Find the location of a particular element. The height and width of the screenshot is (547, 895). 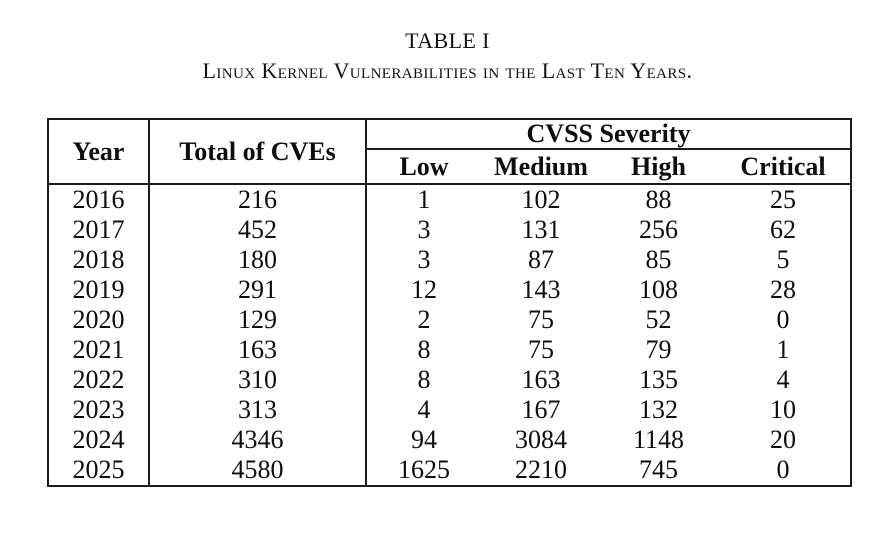

year-cell: 2021 is located at coordinates (99, 350).